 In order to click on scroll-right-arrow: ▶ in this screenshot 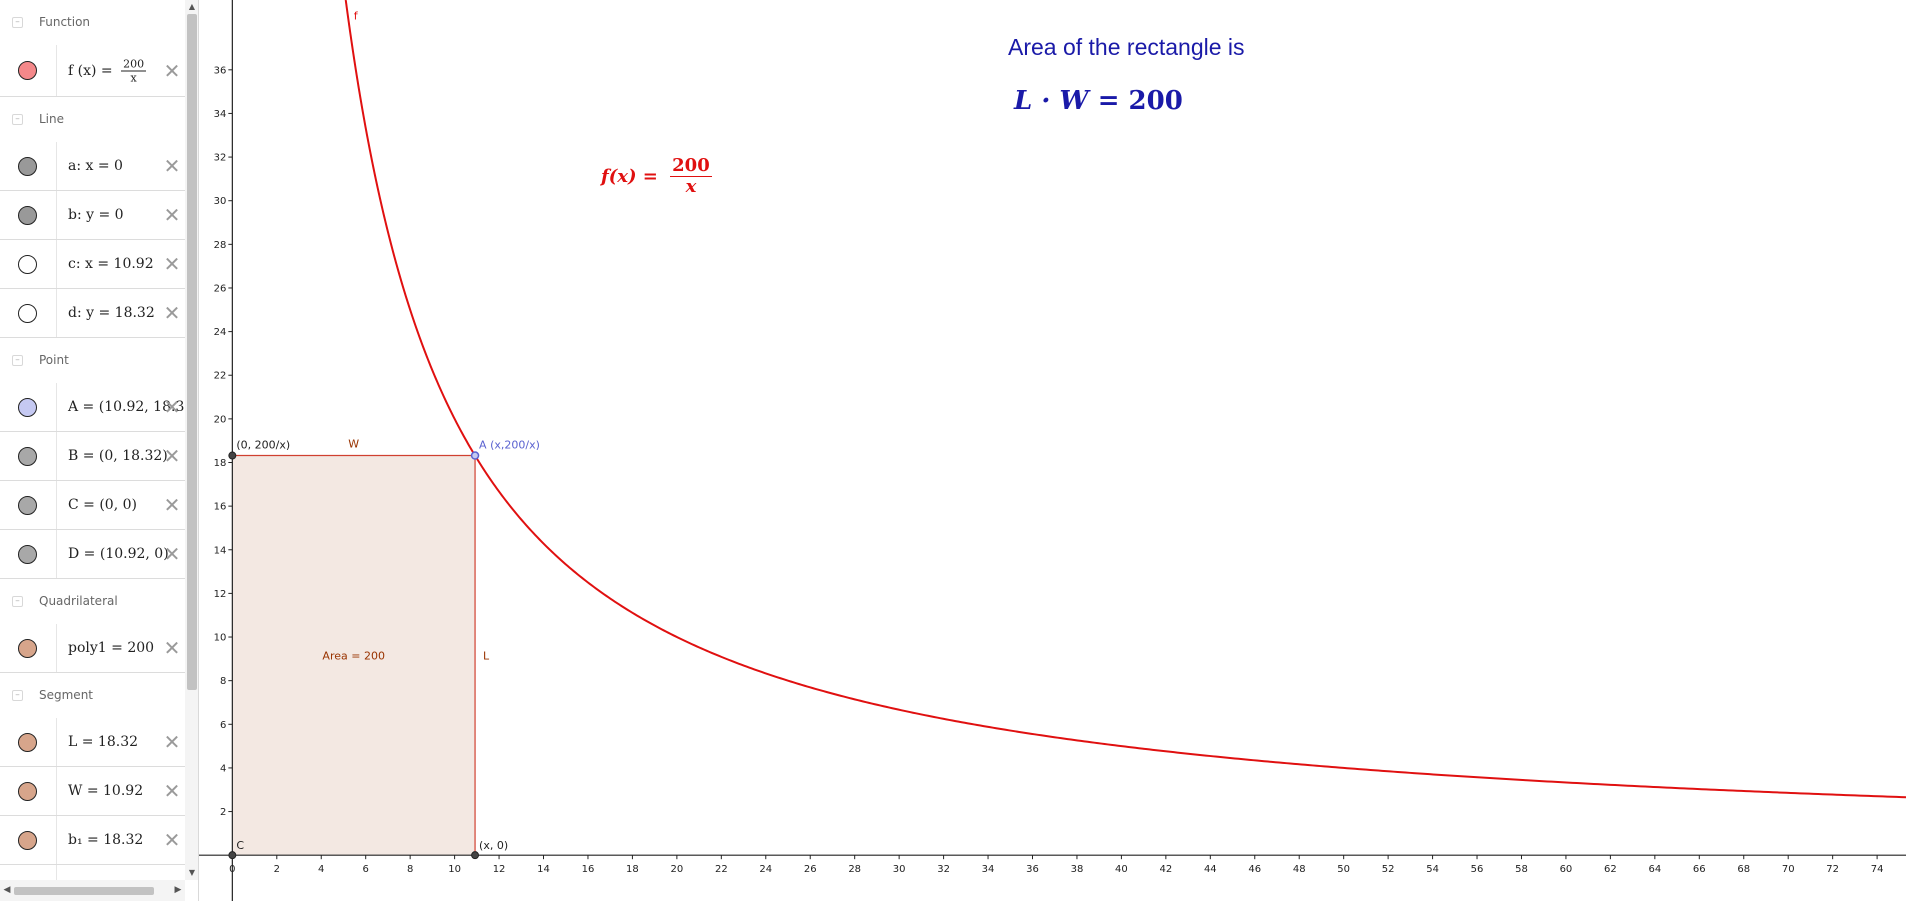, I will do `click(178, 890)`.